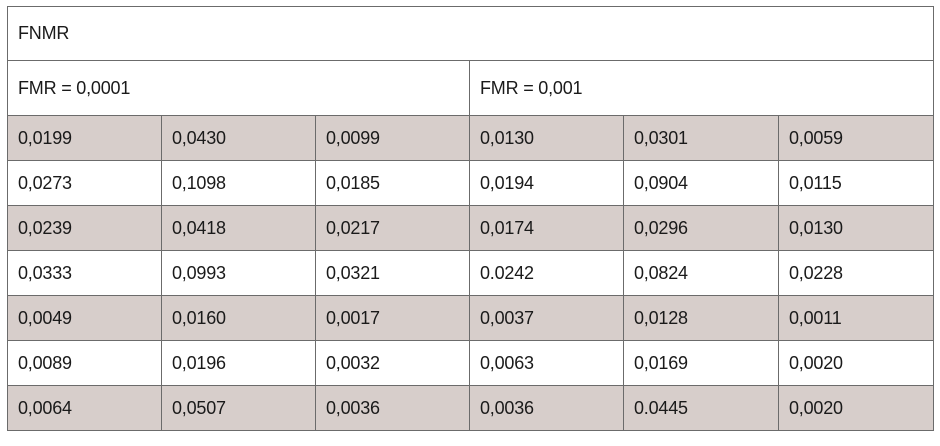 This screenshot has width=940, height=446. I want to click on group-header-fmr-001: FMR = 0,001, so click(701, 88).